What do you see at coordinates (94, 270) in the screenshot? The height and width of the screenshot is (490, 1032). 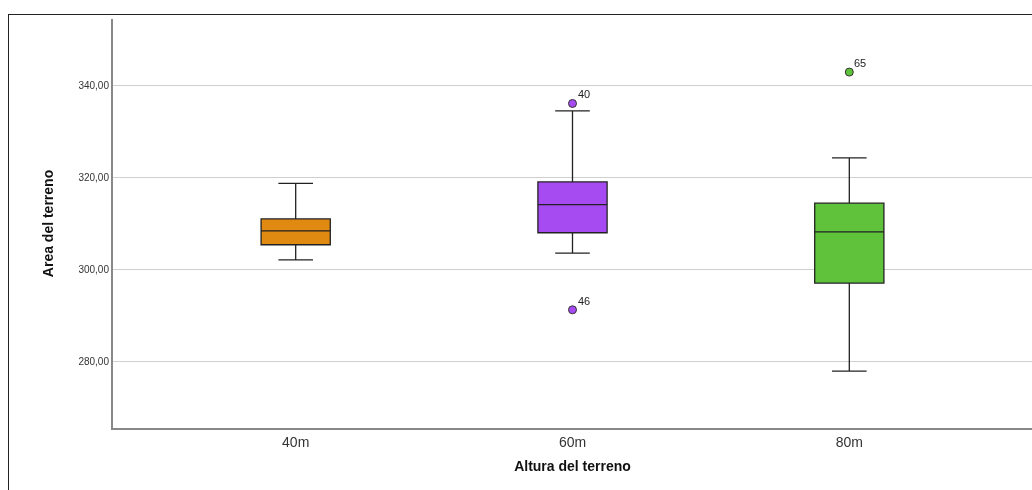 I see `y-tick-label: 300,00` at bounding box center [94, 270].